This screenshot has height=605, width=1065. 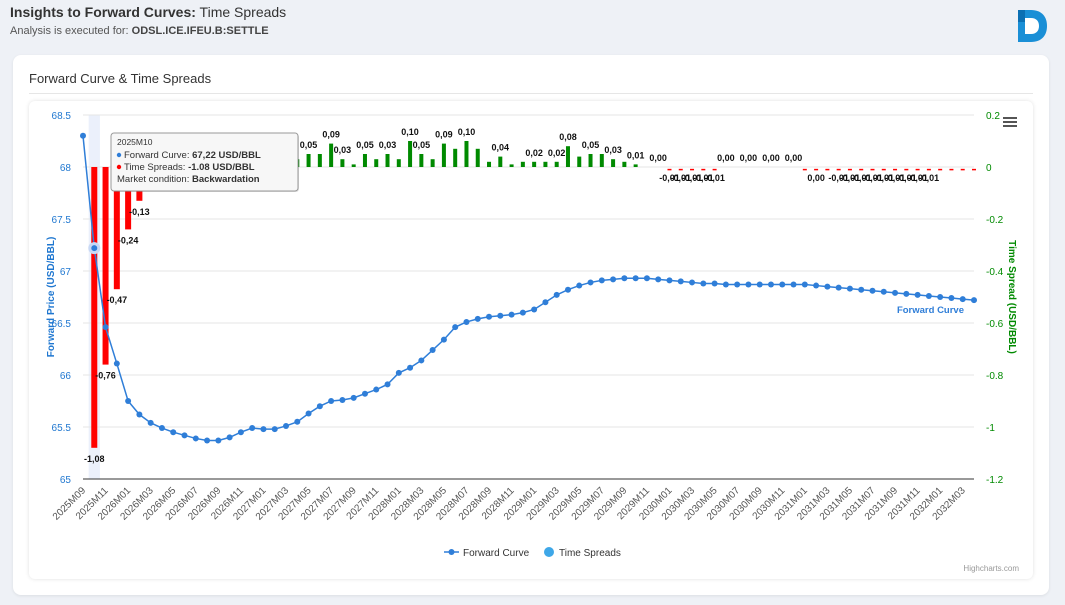 I want to click on d-logo-icon, so click(x=1032, y=26).